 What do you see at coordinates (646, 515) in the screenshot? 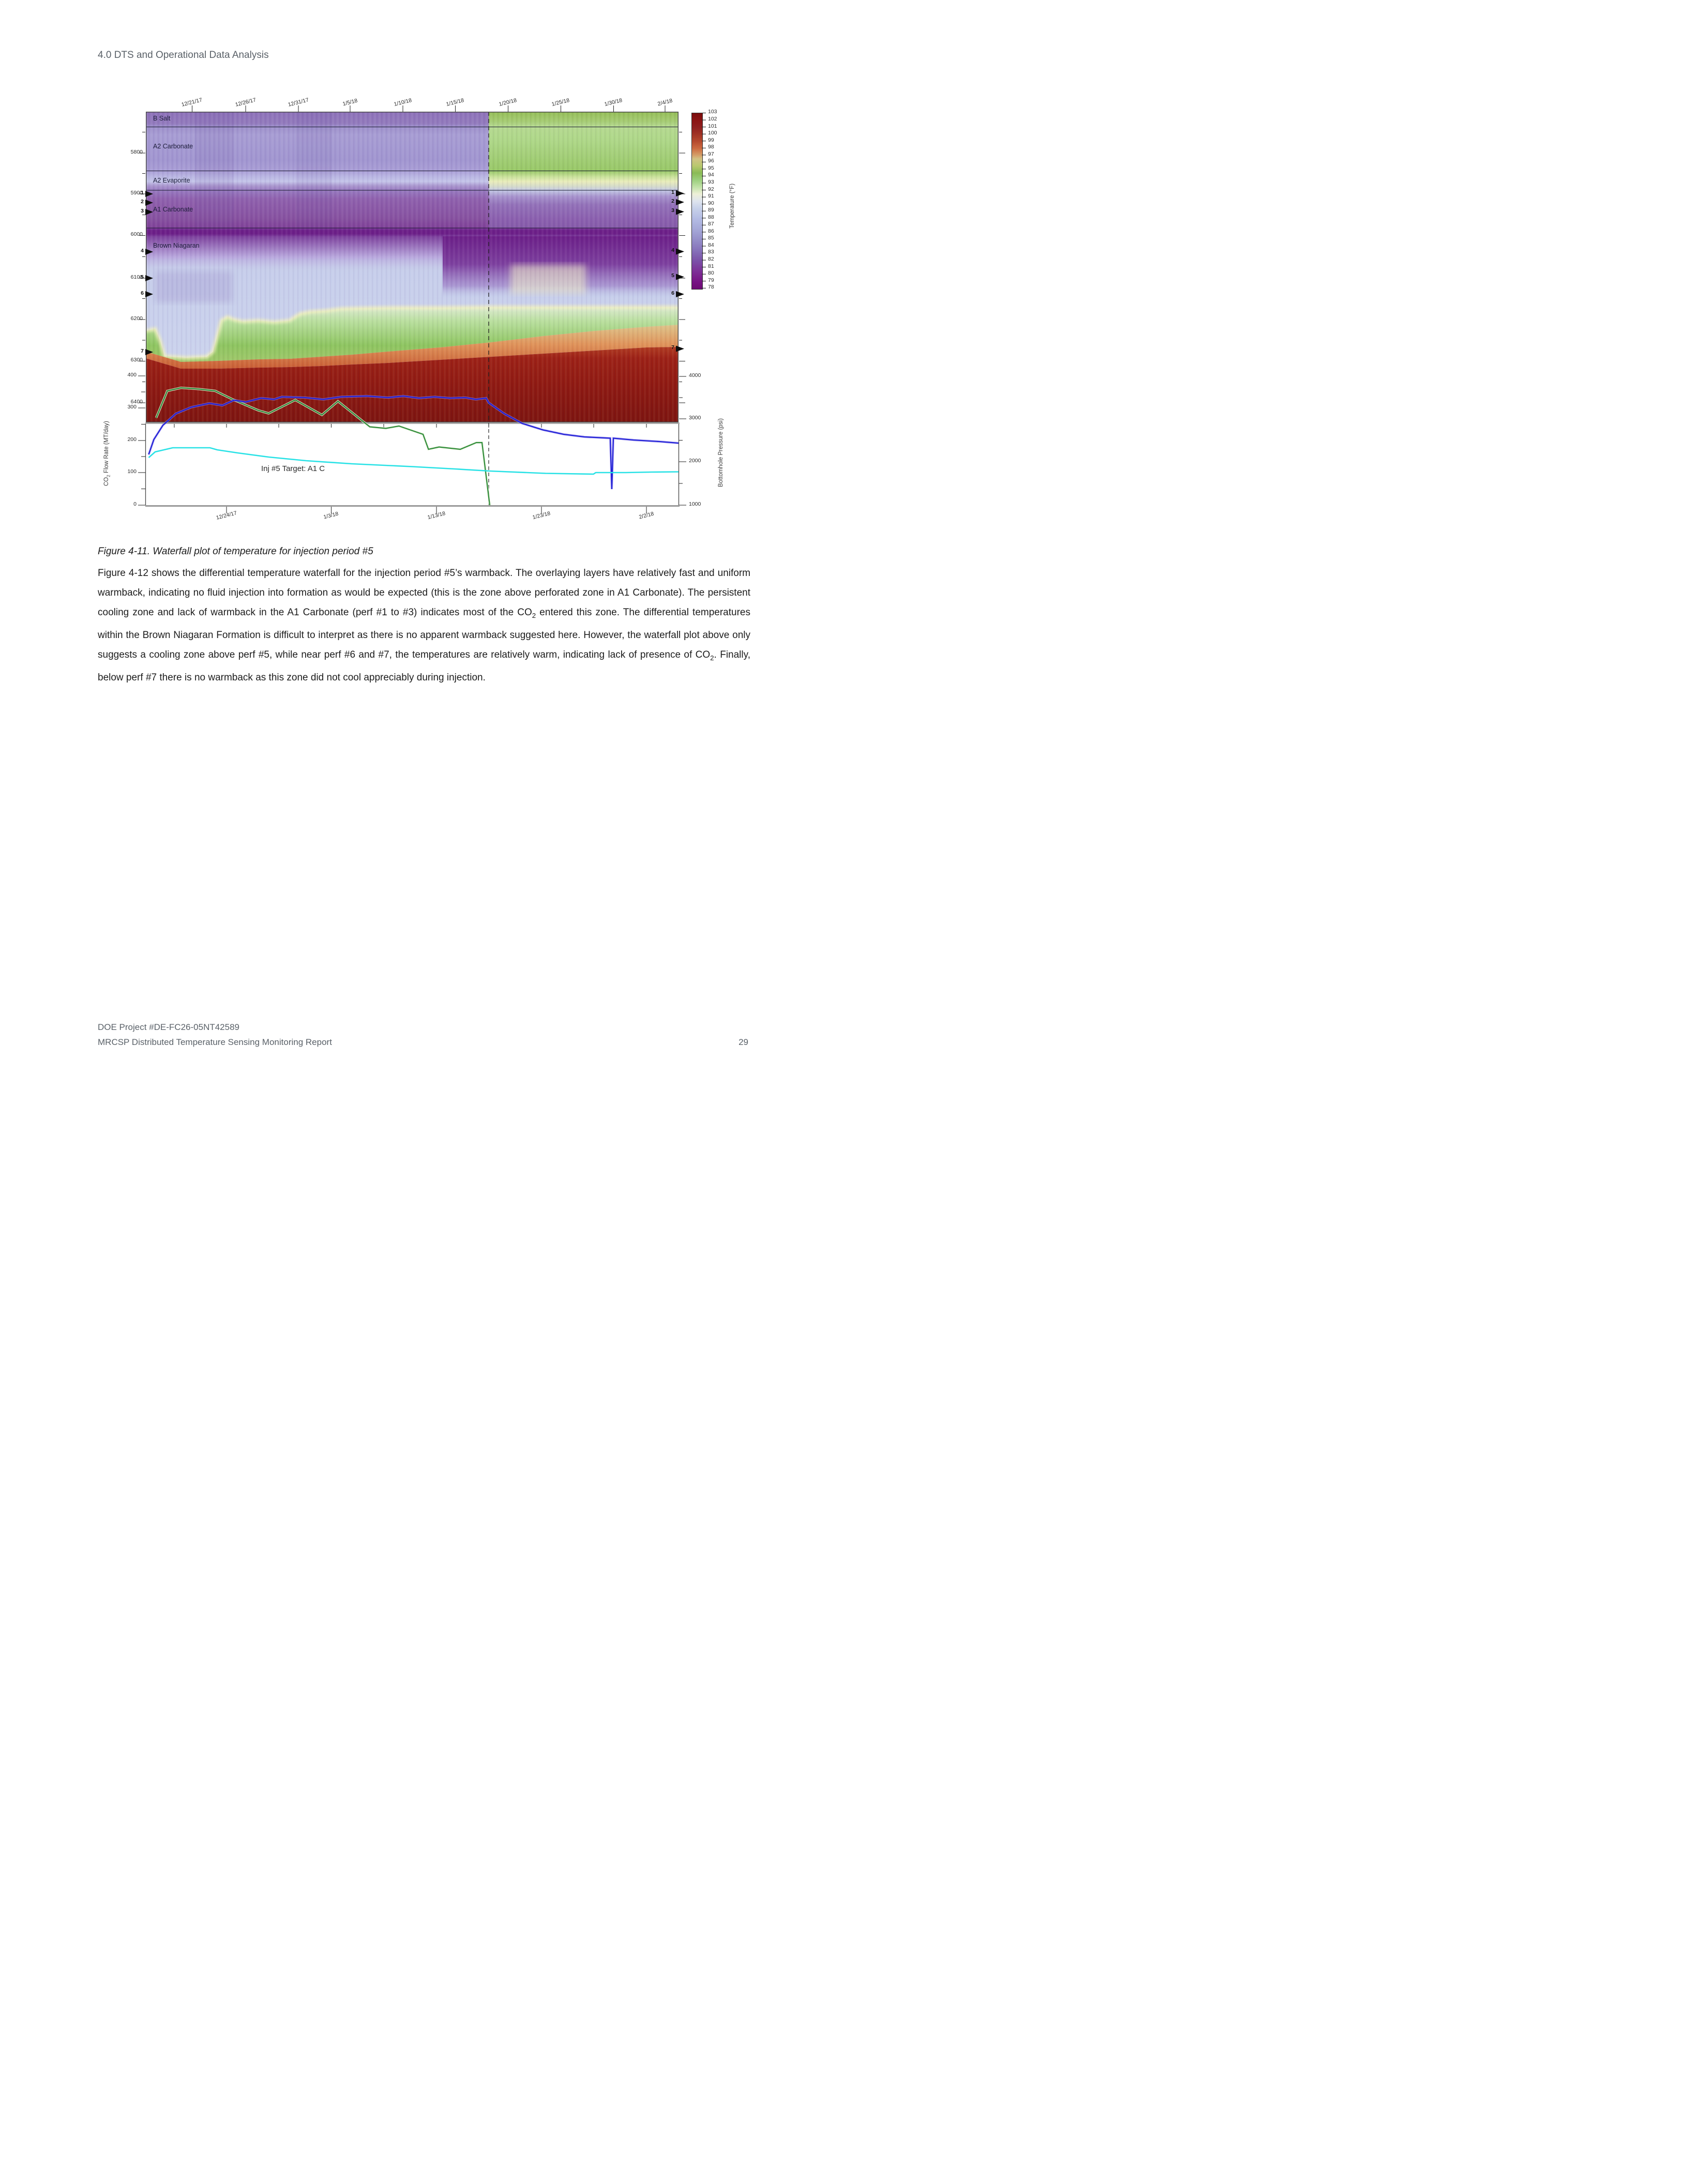
I see `bottom-axis-label: 2/2/18` at bounding box center [646, 515].